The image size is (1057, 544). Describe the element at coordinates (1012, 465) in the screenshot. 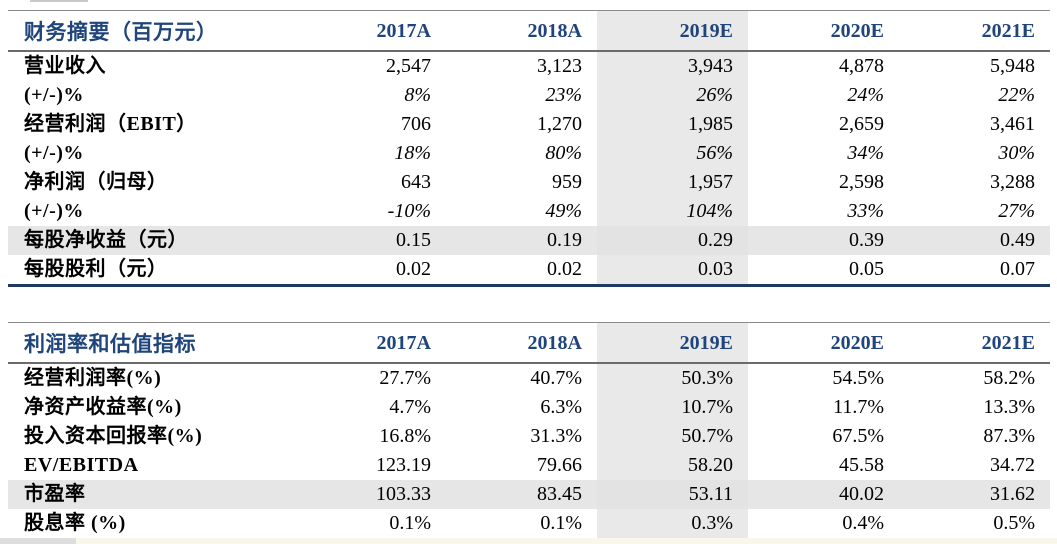

I see `cell-value: 34.72` at that location.